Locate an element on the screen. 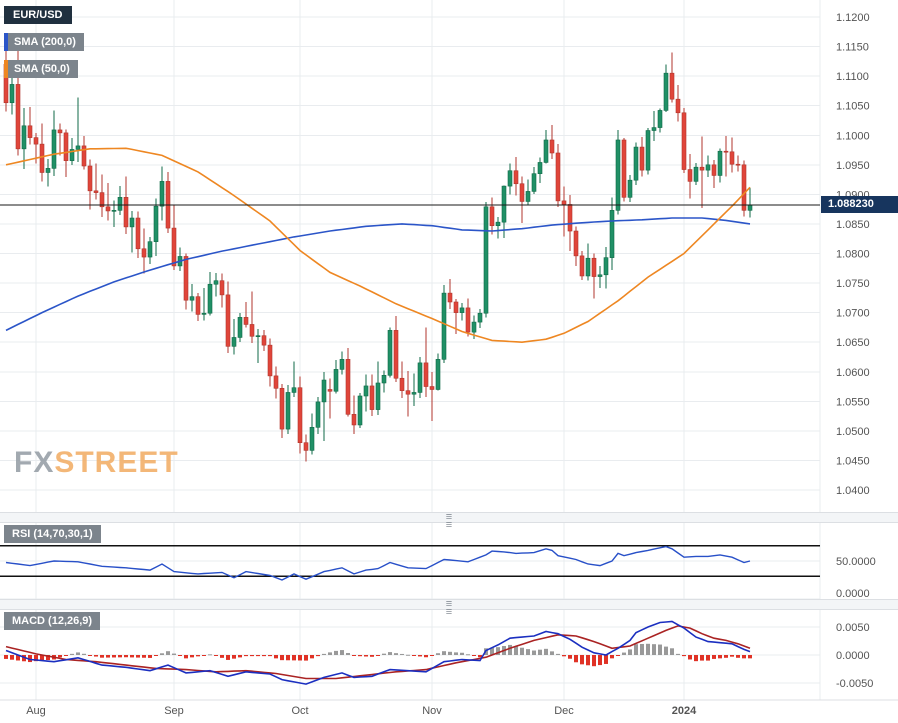 The width and height of the screenshot is (898, 723). svg-text: 1.0750 is located at coordinates (853, 284).